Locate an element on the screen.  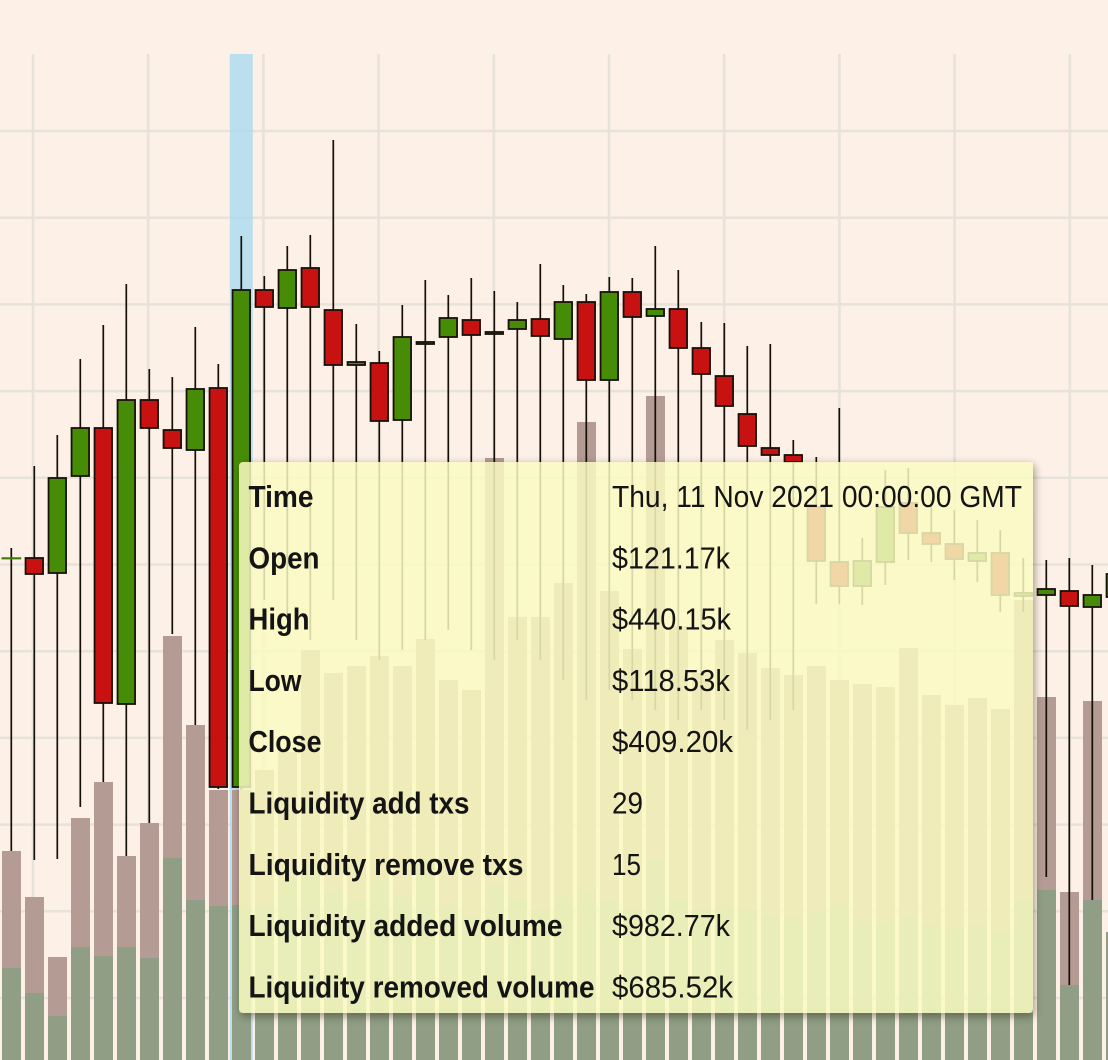
svg-text: Liquidity removed volume is located at coordinates (422, 986).